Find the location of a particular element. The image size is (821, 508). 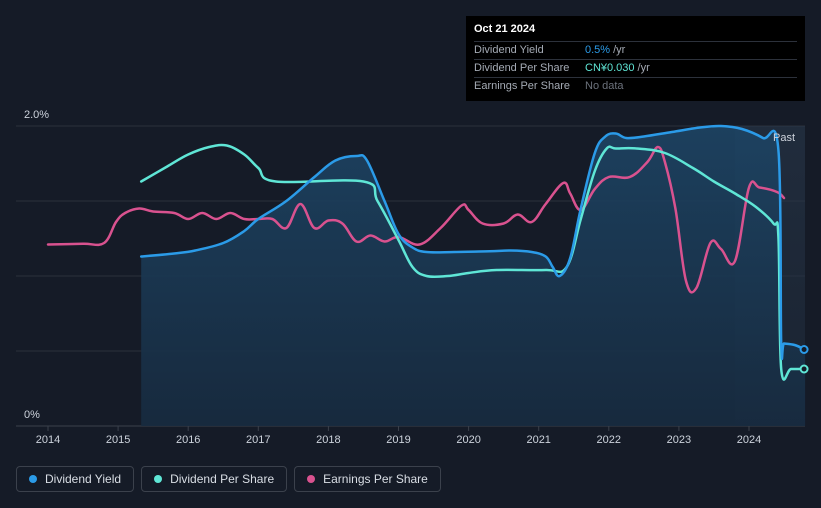

x-tick-label: 2022 is located at coordinates (609, 440).